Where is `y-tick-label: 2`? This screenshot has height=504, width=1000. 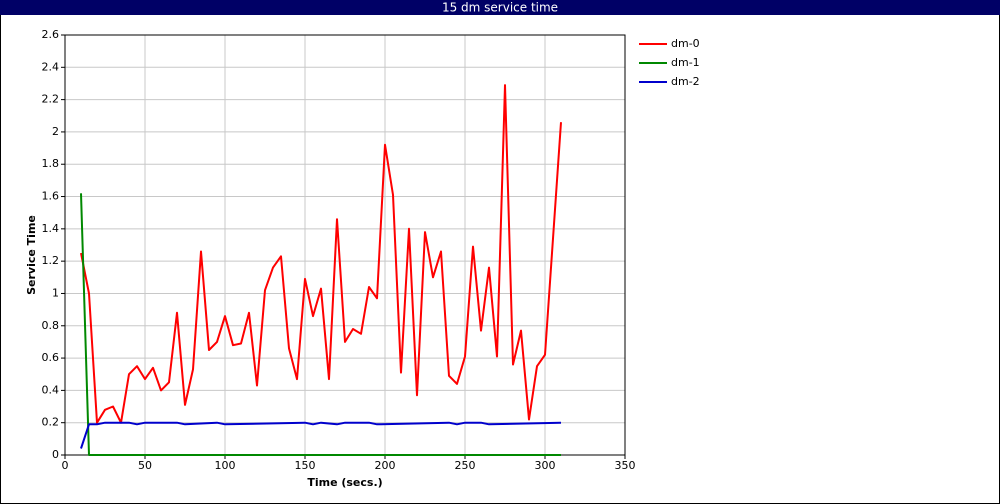 y-tick-label: 2 is located at coordinates (55, 131).